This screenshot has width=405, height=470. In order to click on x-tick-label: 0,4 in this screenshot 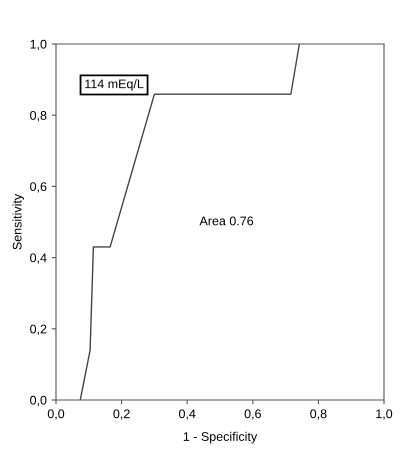, I will do `click(187, 414)`.